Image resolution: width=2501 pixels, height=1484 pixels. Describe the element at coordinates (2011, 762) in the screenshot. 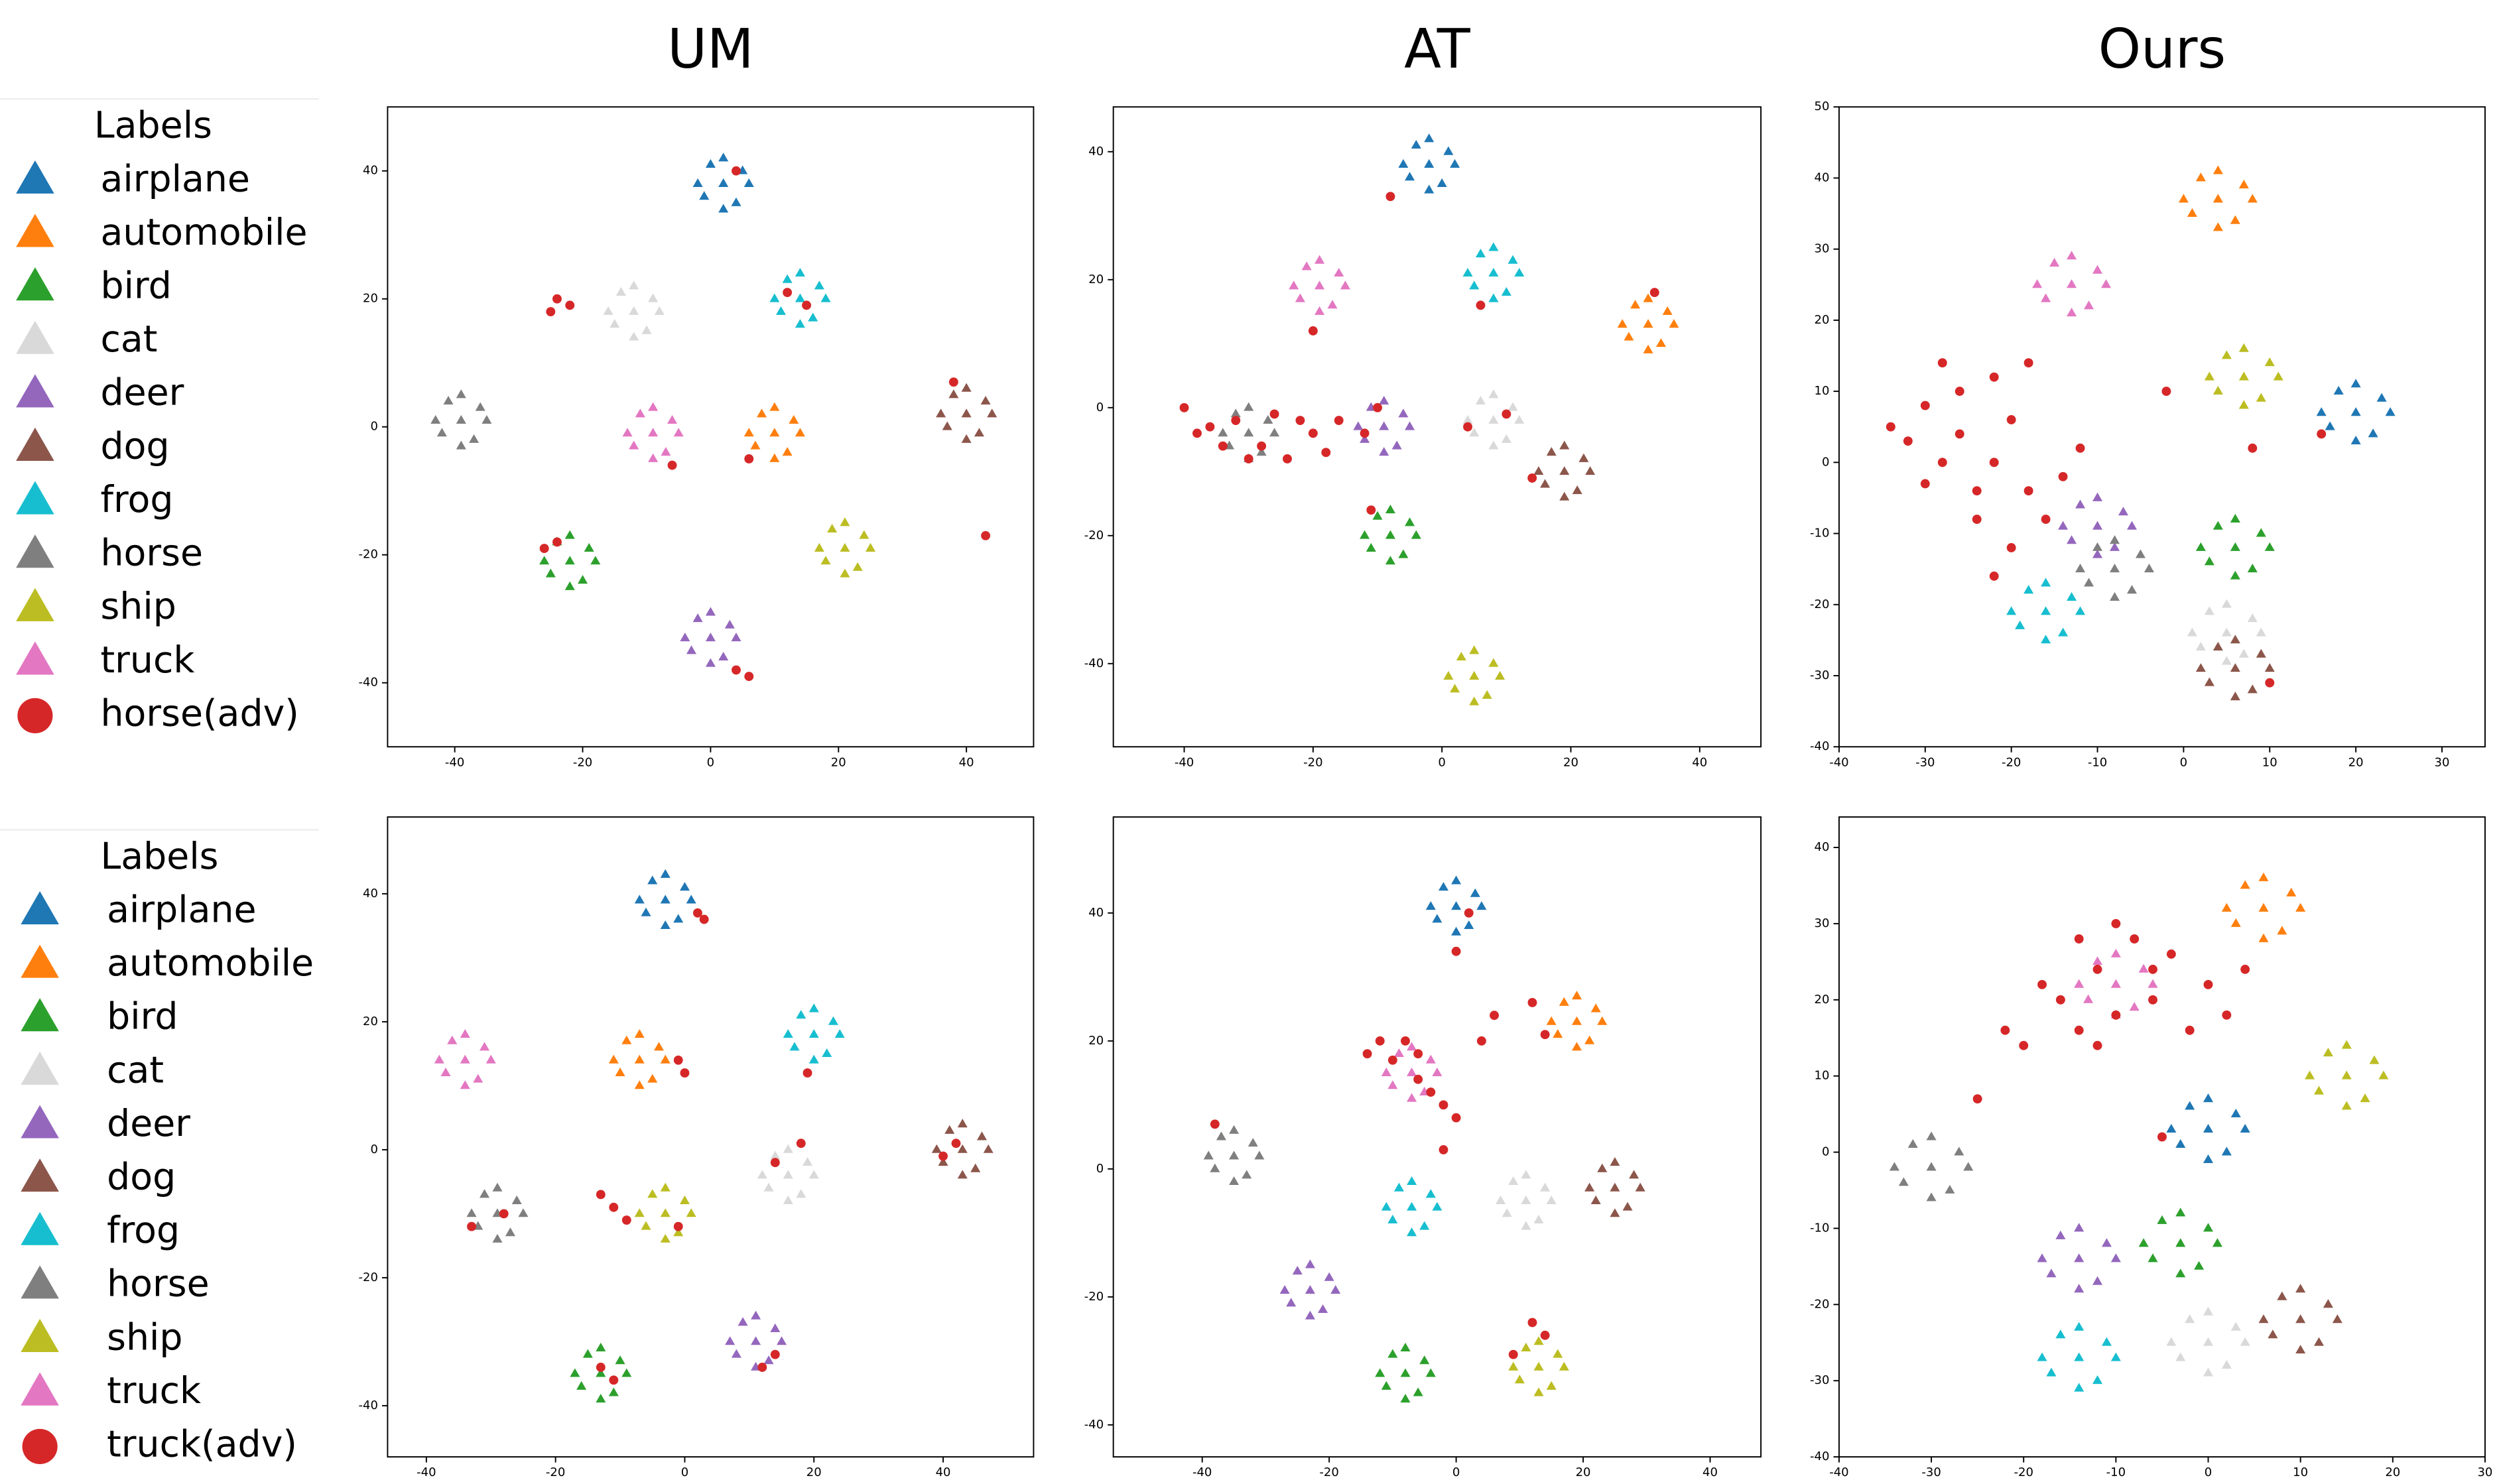

I see `x-tick-label: -20` at that location.